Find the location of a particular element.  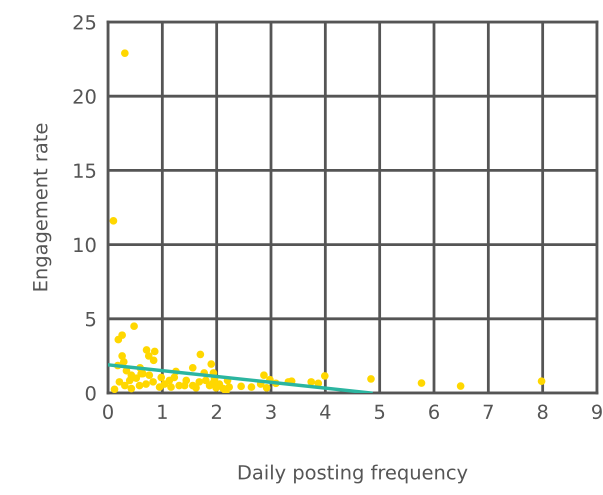

x-tick-label: 8 is located at coordinates (543, 412).